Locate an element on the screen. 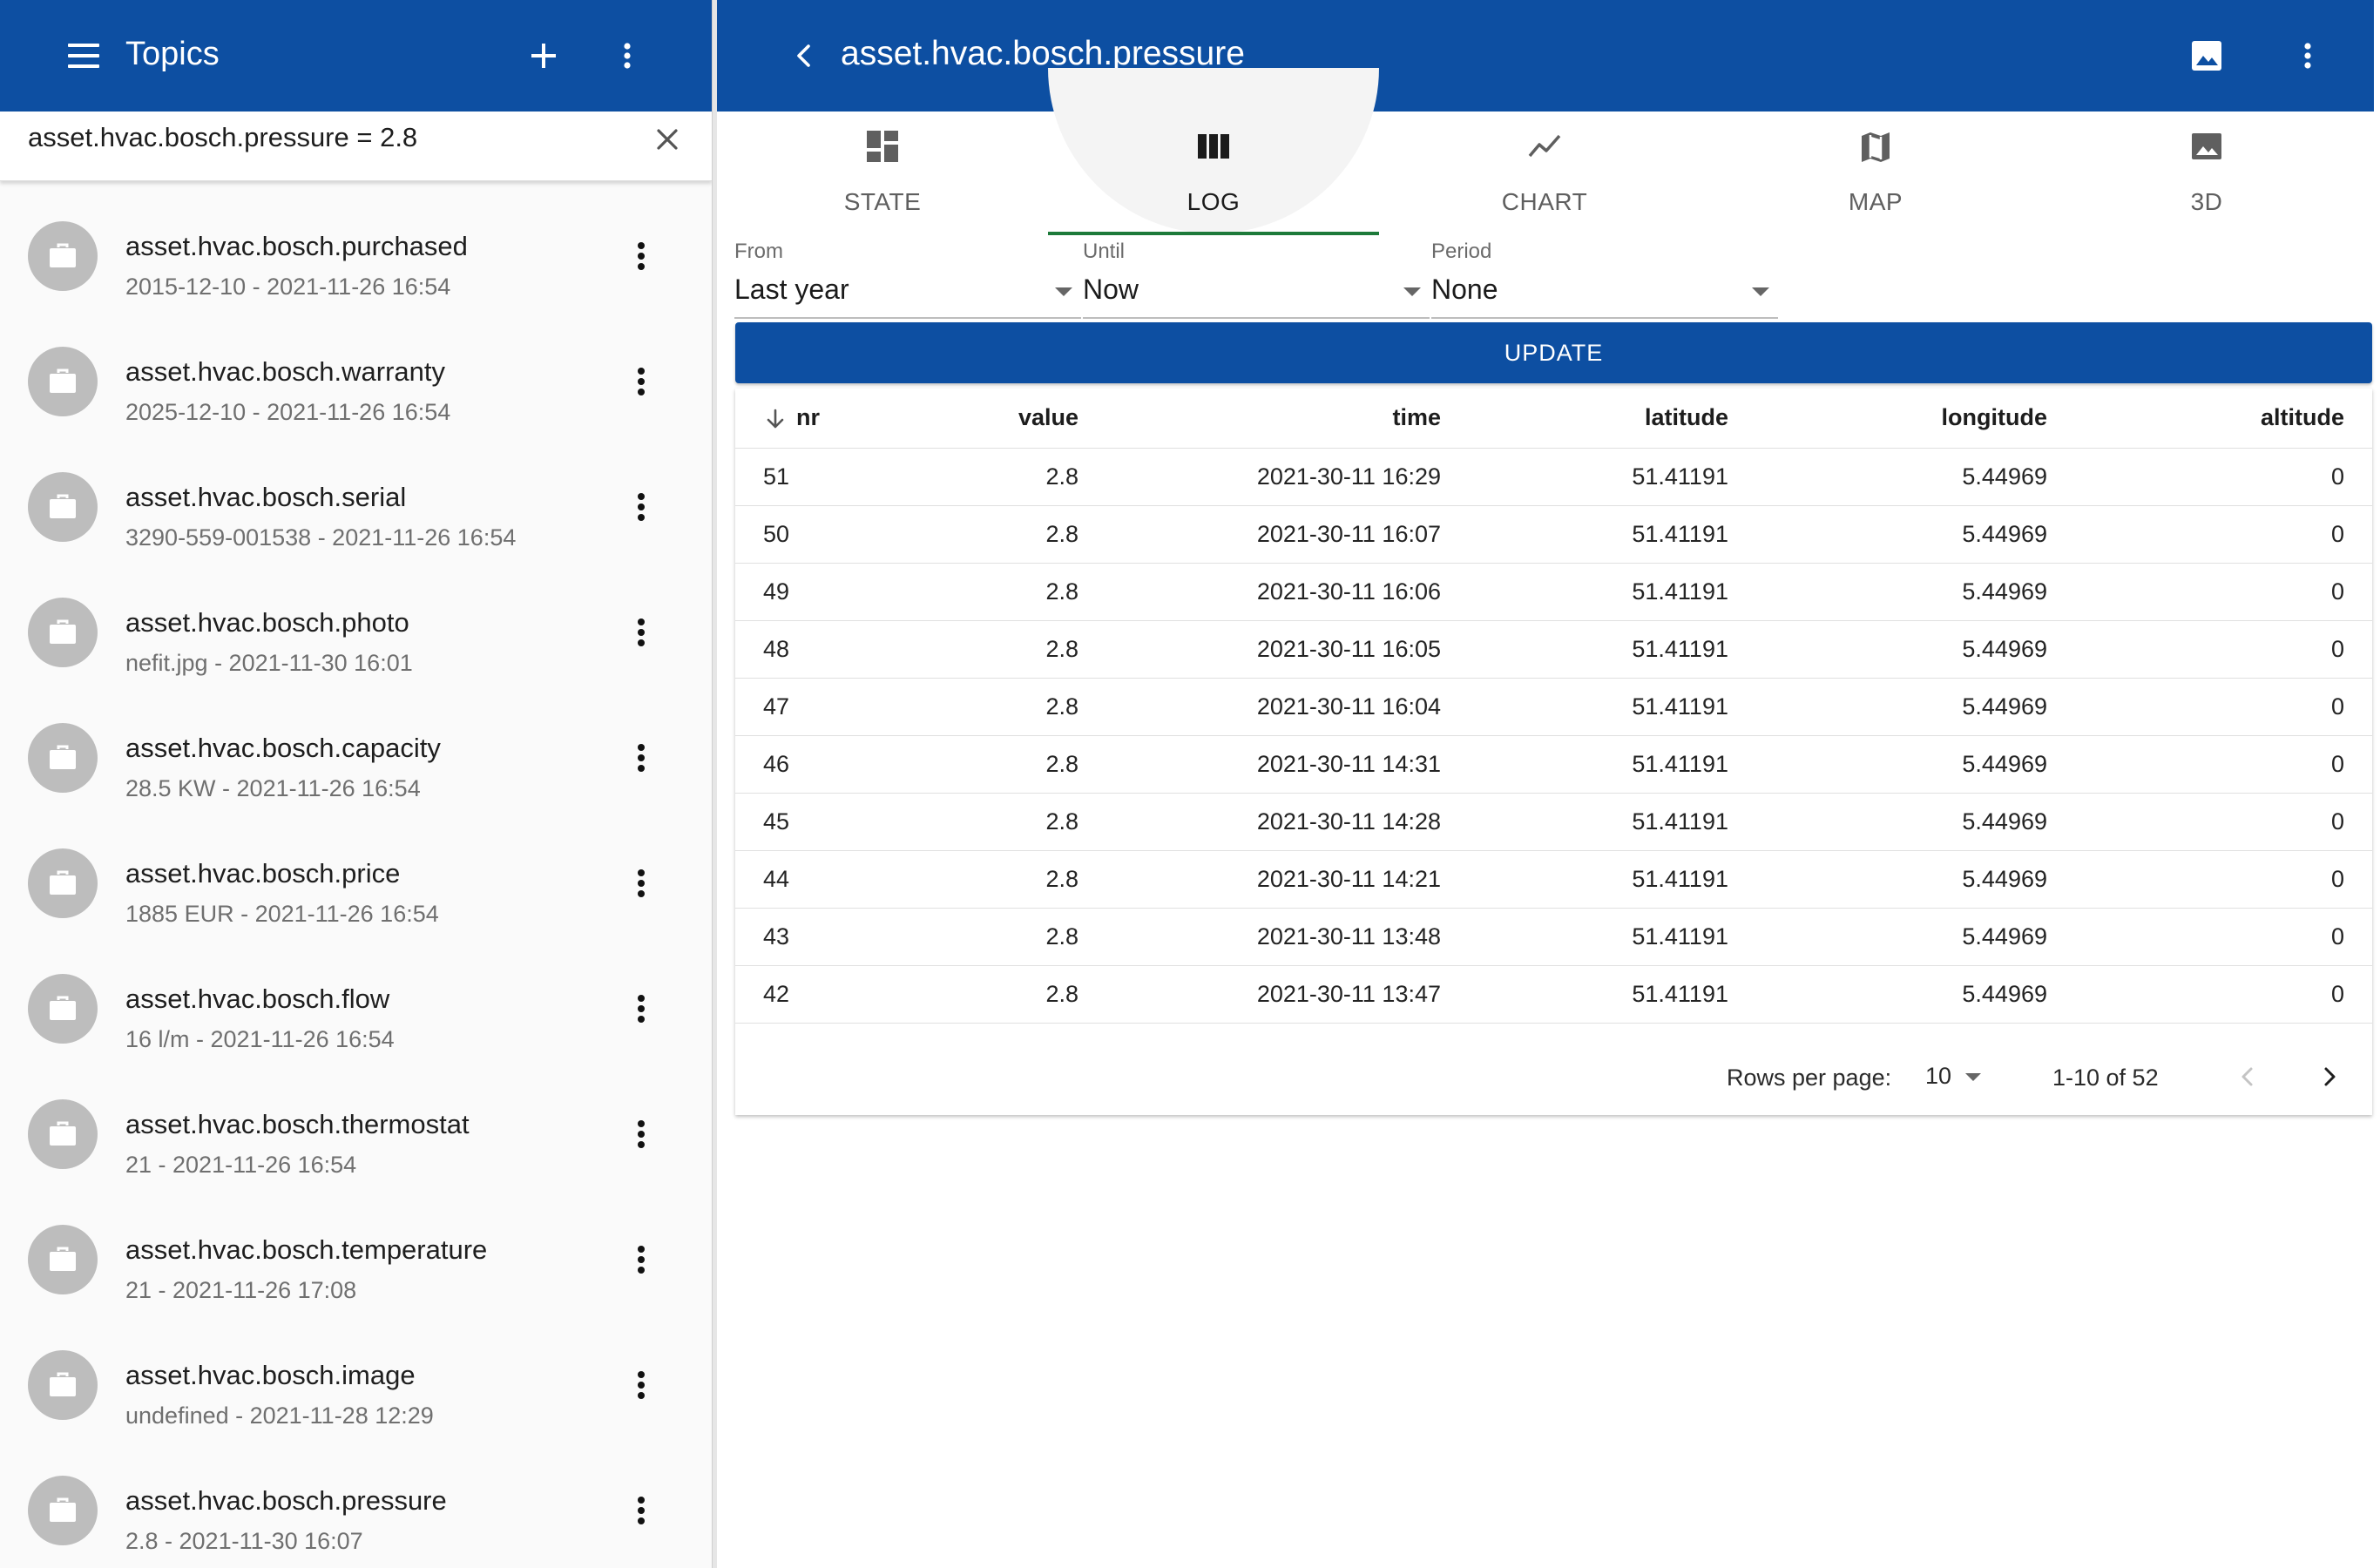 The image size is (2380, 1568). cell-time: 2021-30-11 14:21 is located at coordinates (1287, 879).